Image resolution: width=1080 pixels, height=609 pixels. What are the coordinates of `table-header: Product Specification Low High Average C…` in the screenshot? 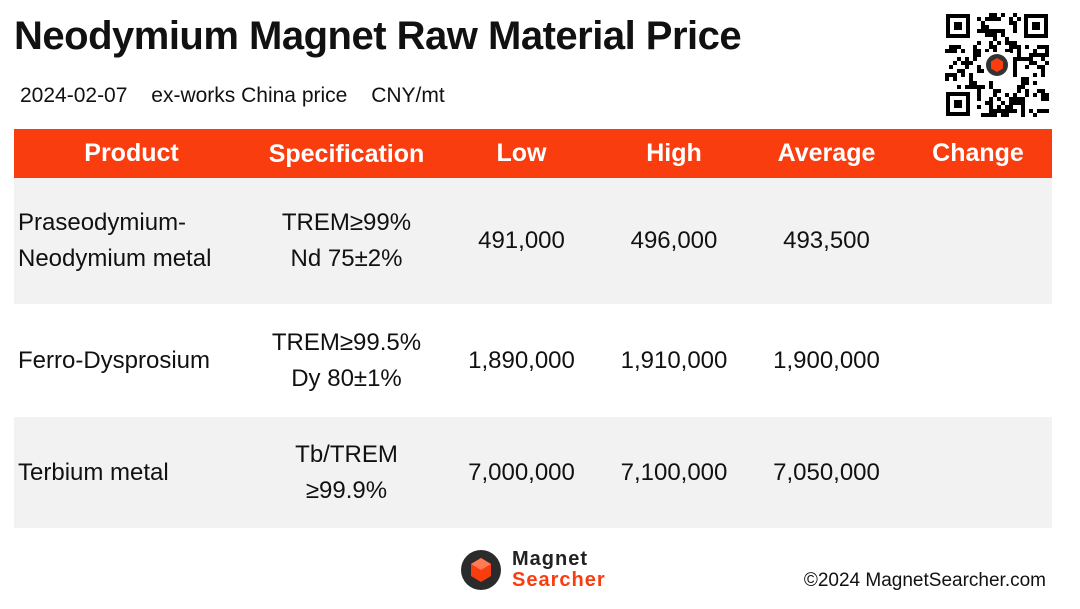 It's located at (533, 153).